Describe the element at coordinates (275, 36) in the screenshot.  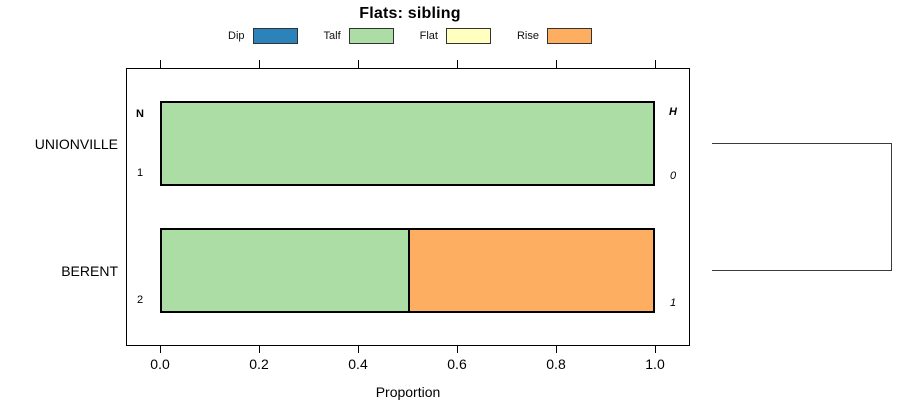
I see `legend-swatch-dip` at that location.